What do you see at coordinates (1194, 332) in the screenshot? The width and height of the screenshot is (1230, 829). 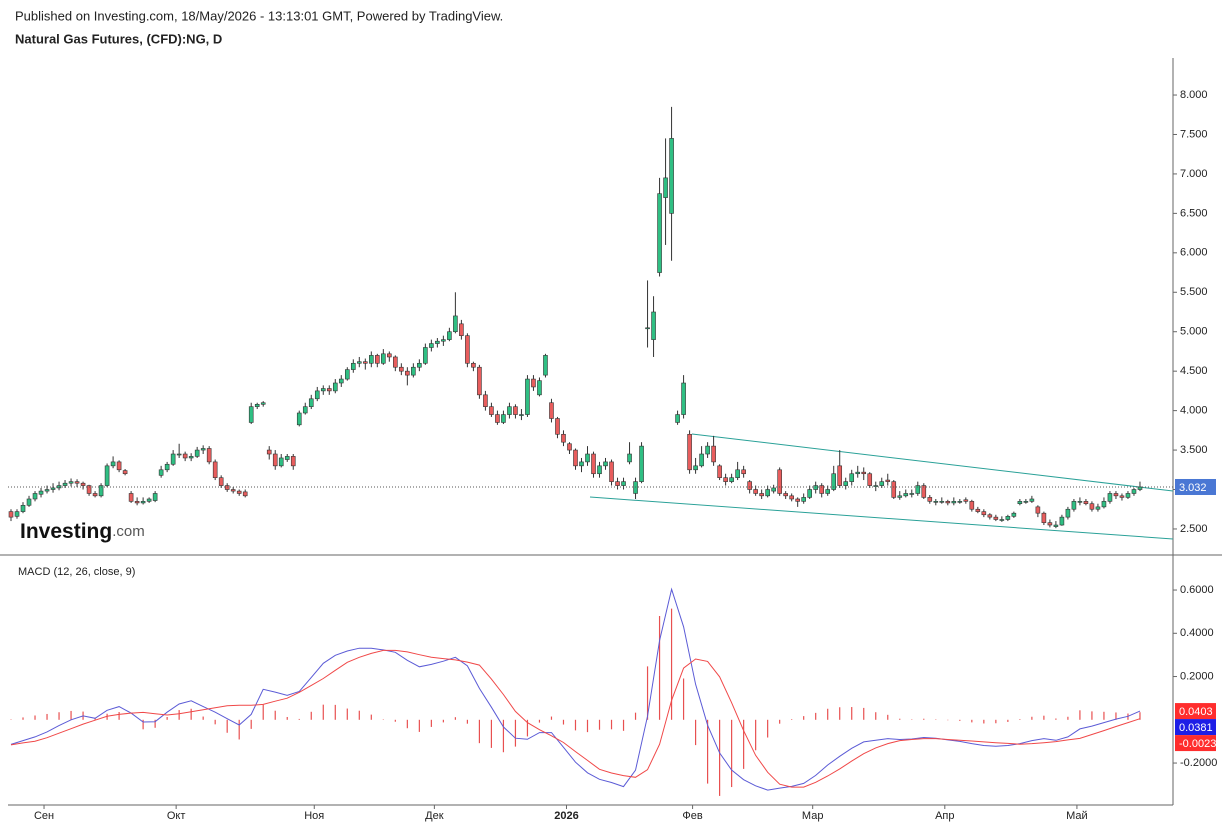 I see `y-tick-label: 5.000` at bounding box center [1194, 332].